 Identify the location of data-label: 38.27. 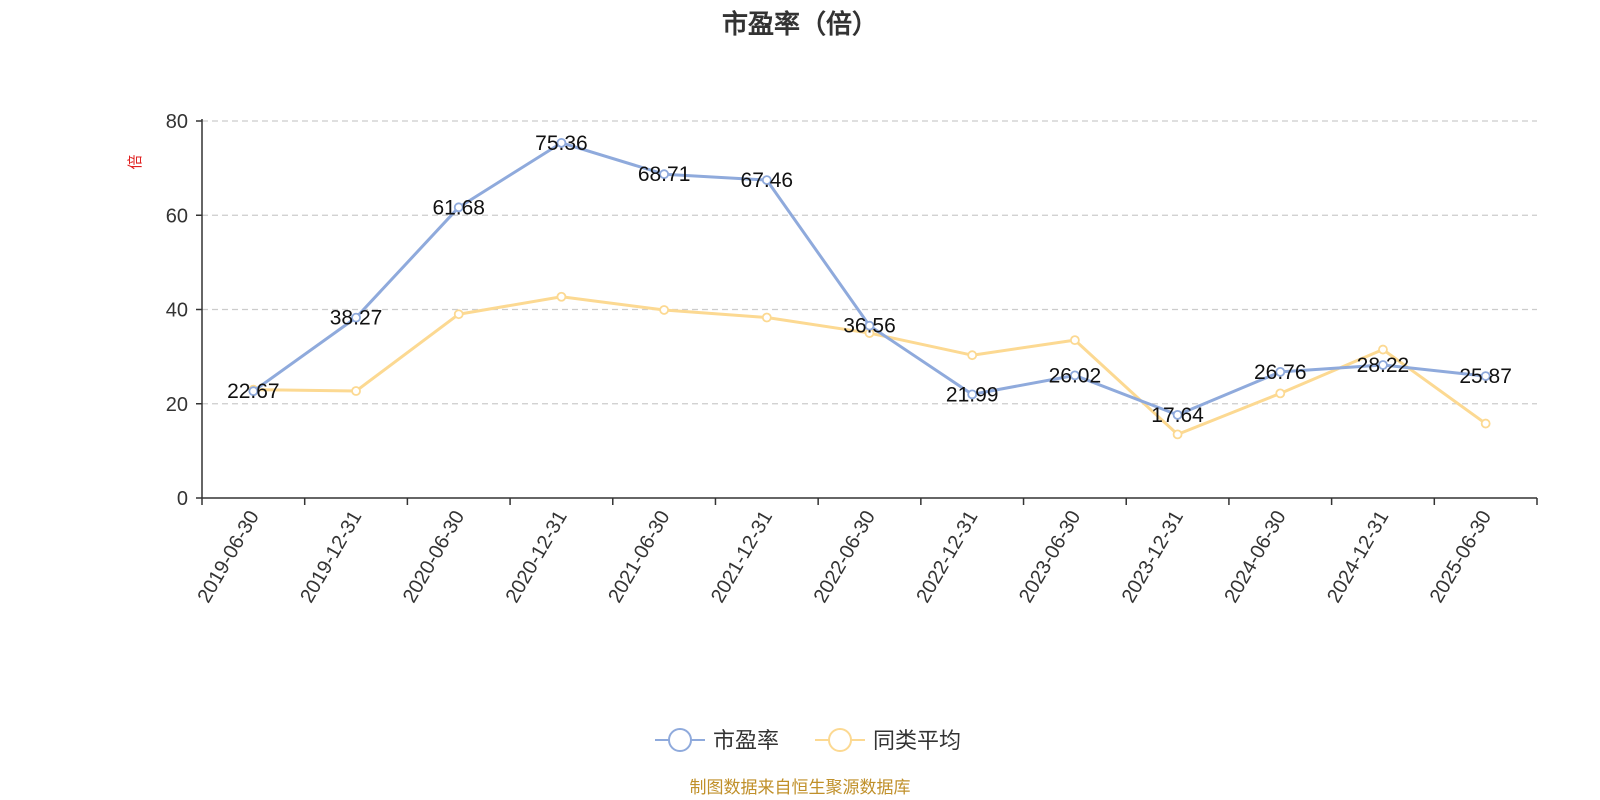
(356, 318).